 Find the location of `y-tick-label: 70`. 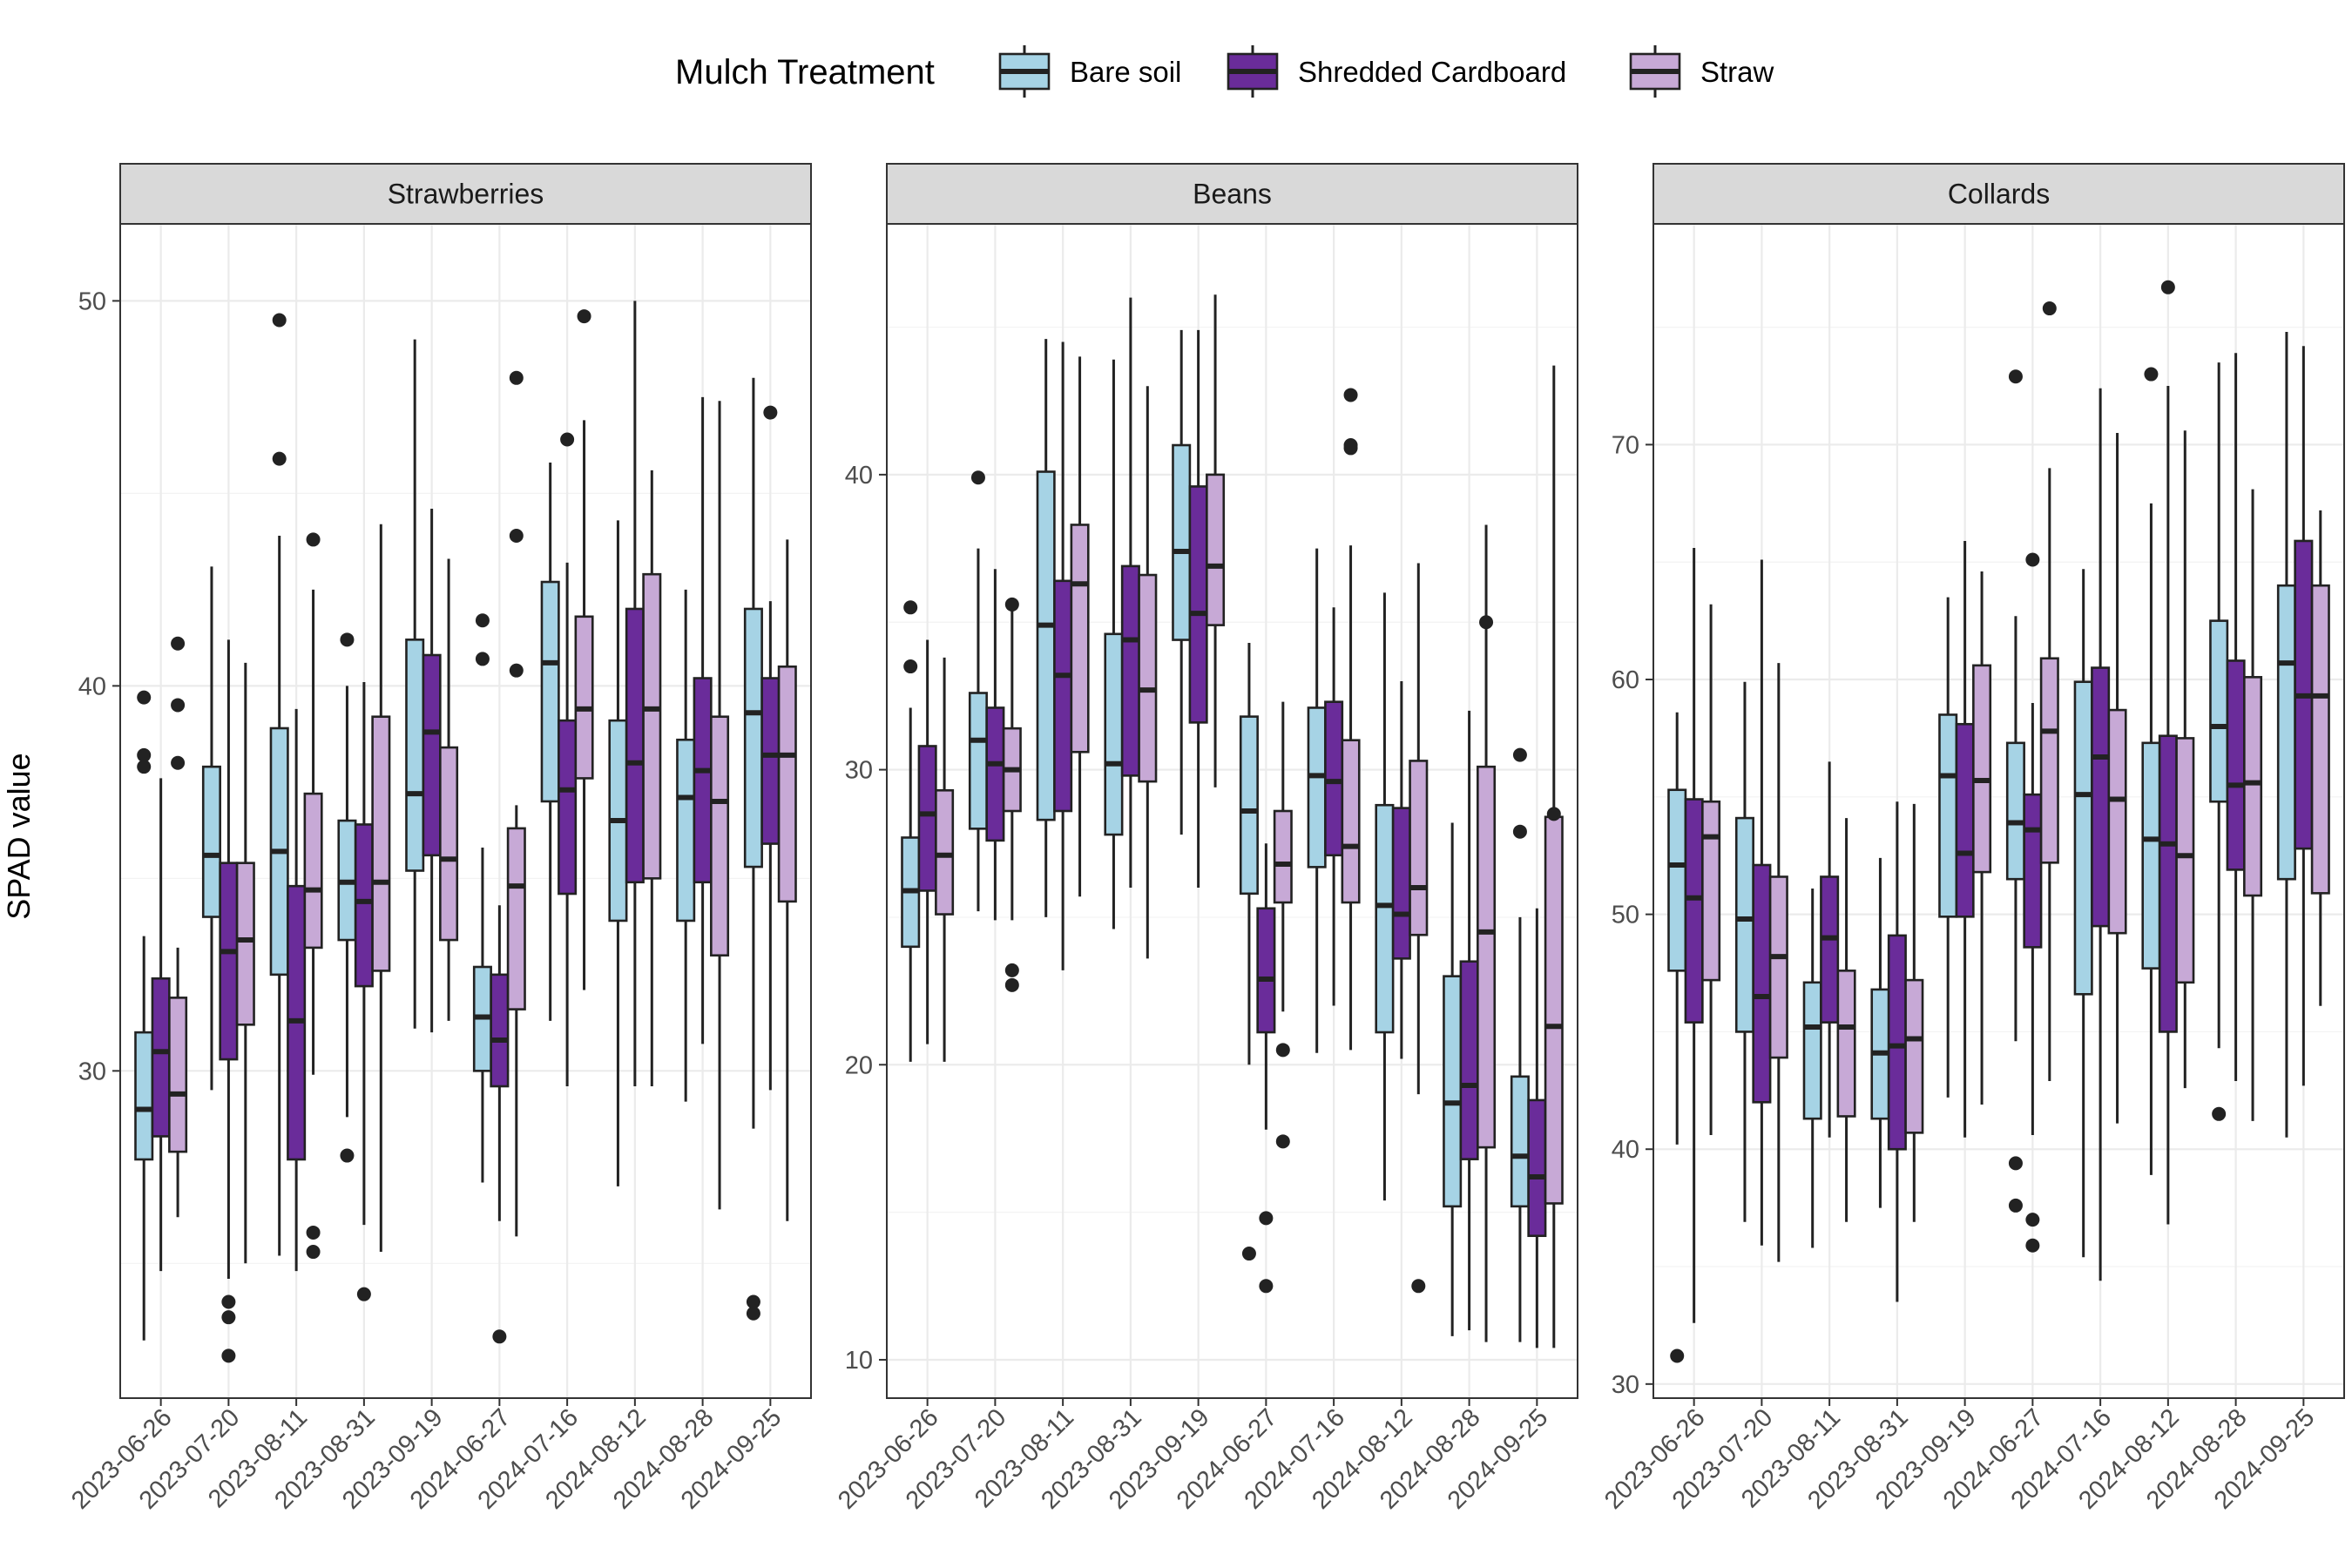

y-tick-label: 70 is located at coordinates (1625, 445).